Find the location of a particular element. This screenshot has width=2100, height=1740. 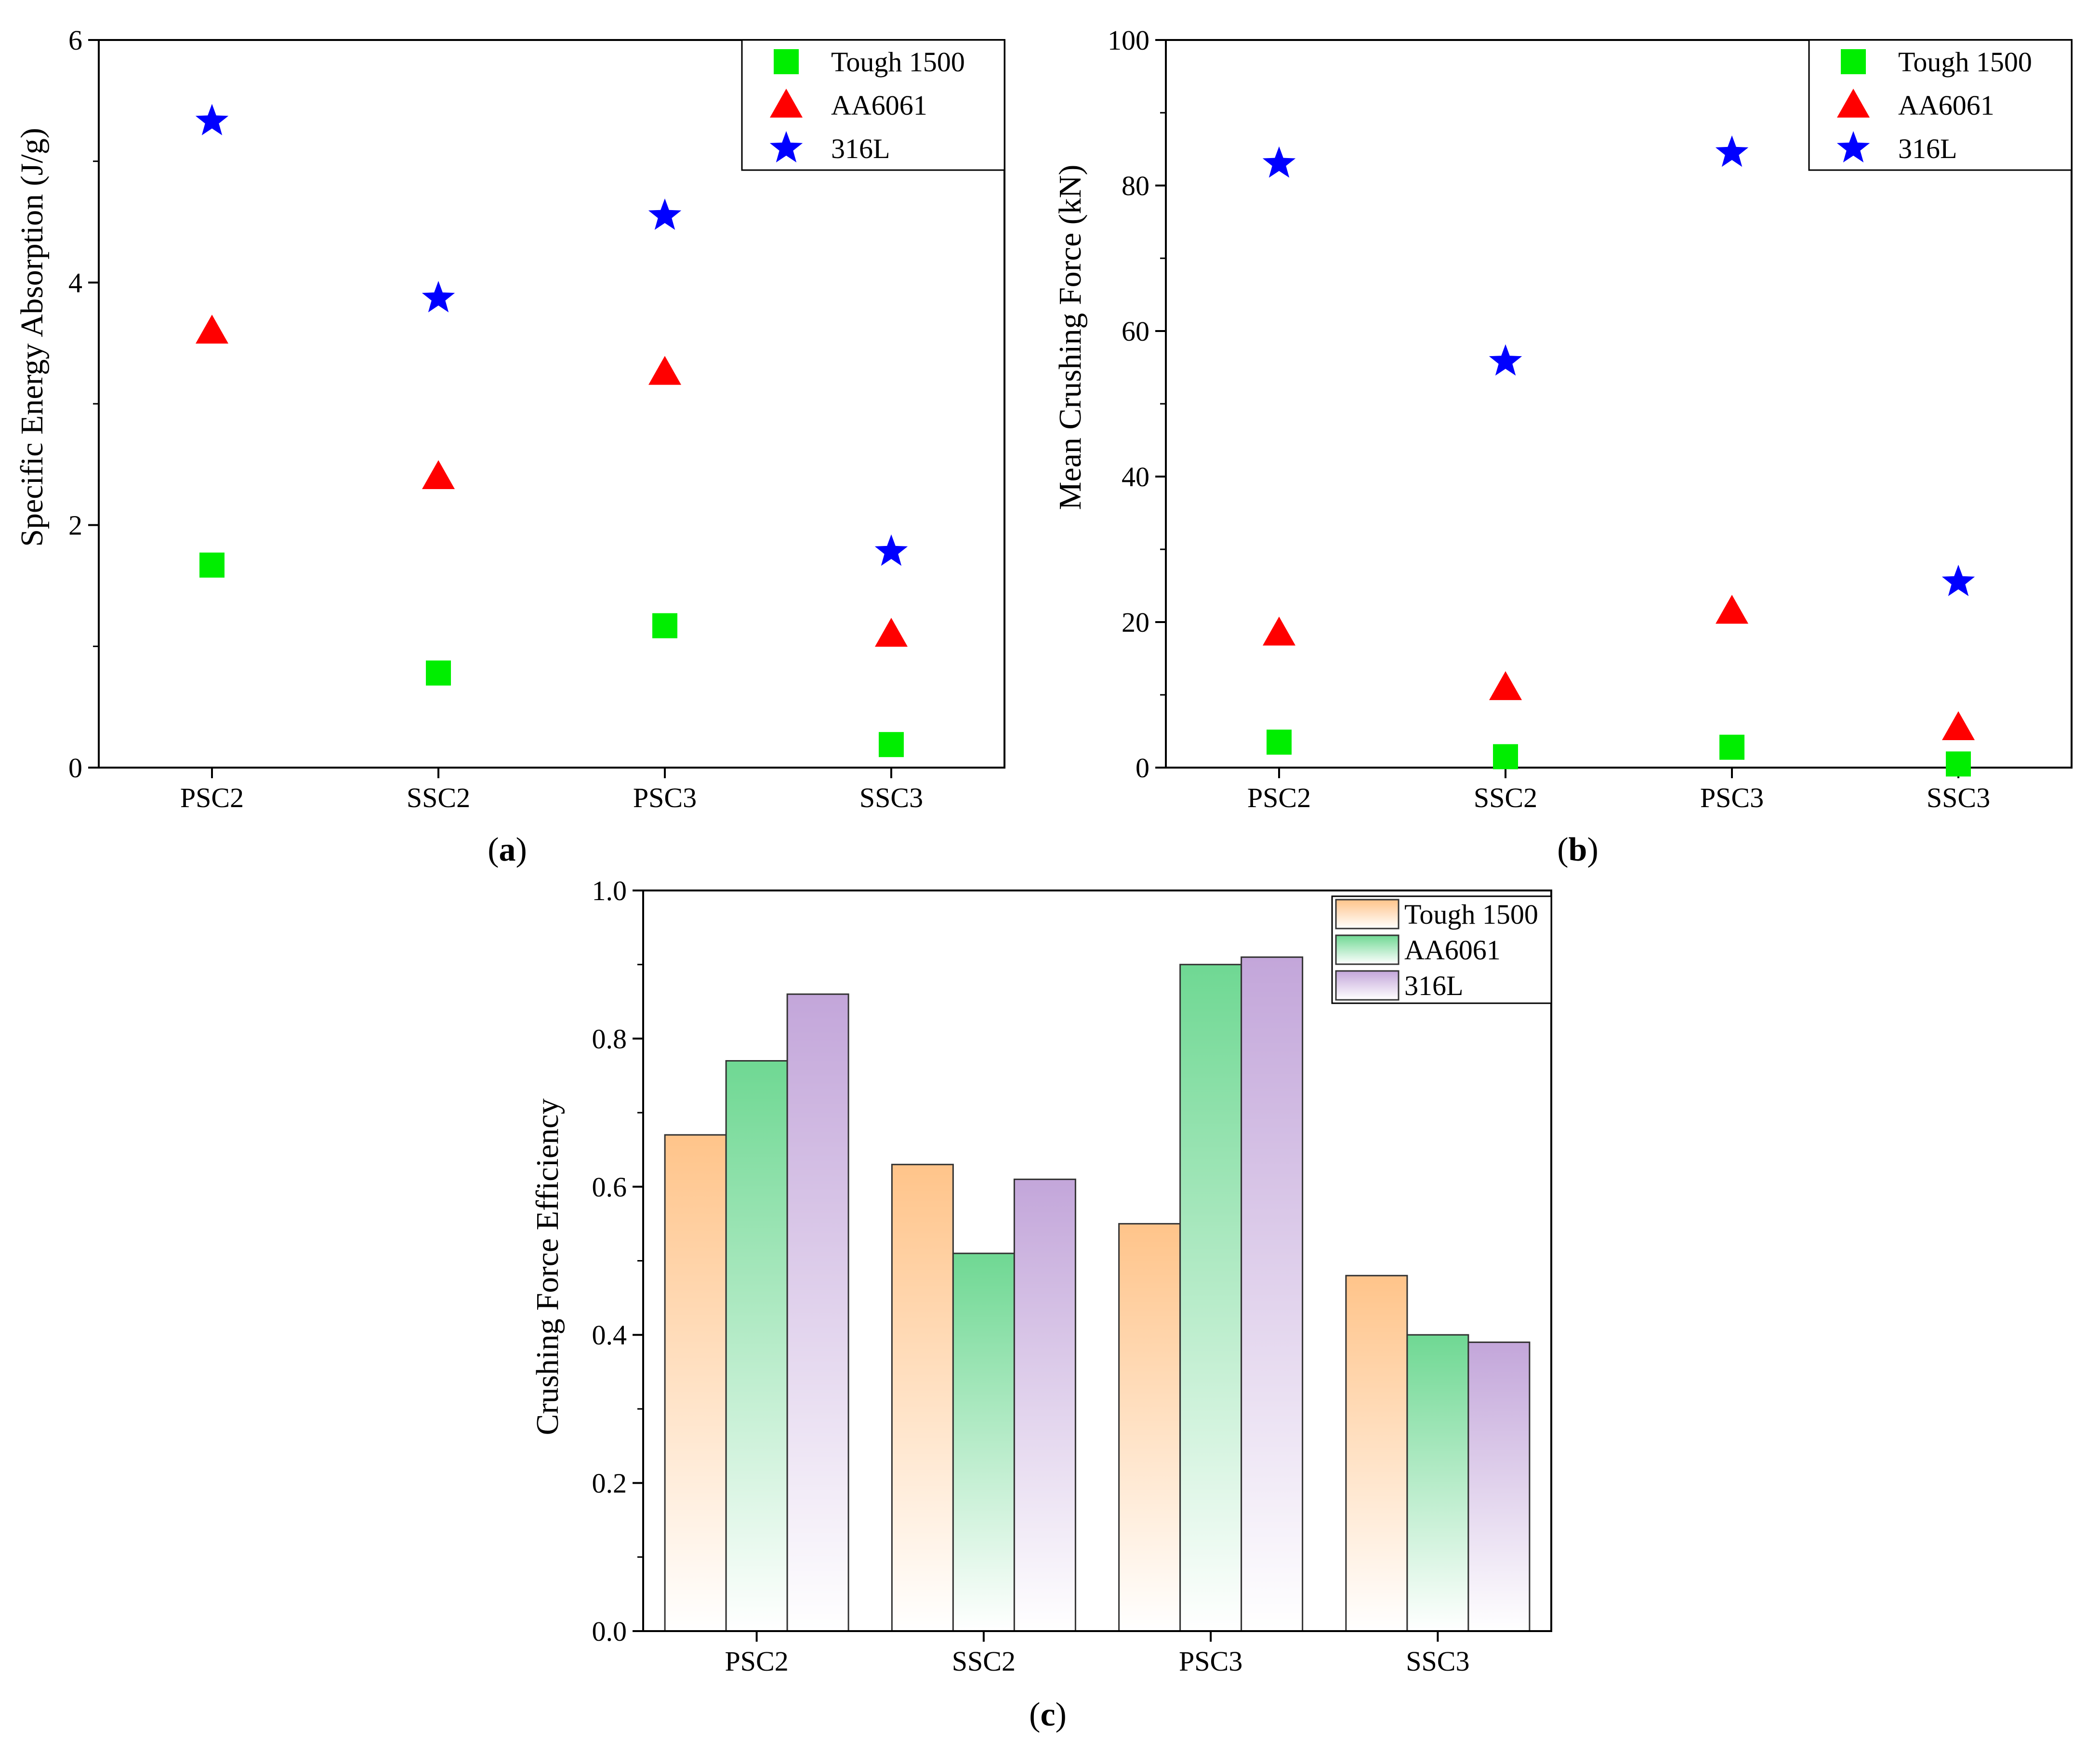

point-a-316l-ssc3 is located at coordinates (891, 550).